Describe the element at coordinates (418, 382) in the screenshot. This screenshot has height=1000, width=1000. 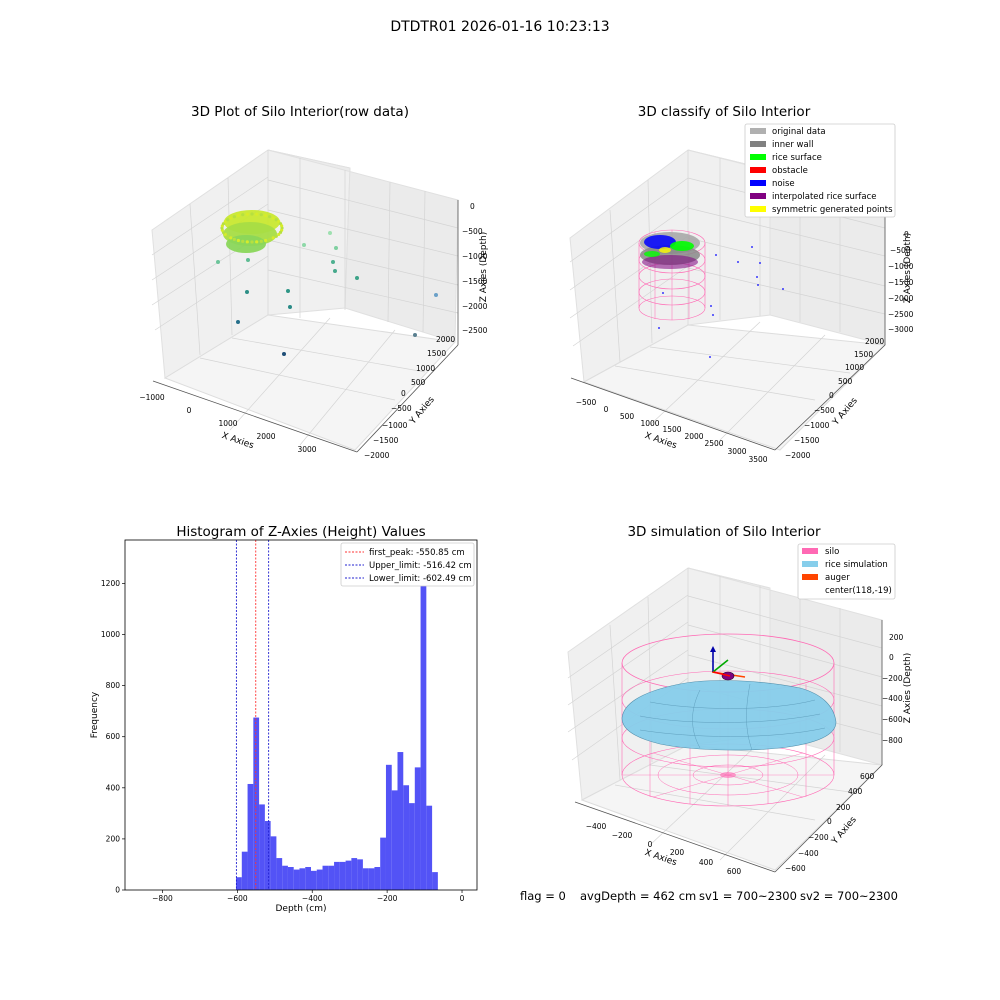
I see `tick-label: 500` at that location.